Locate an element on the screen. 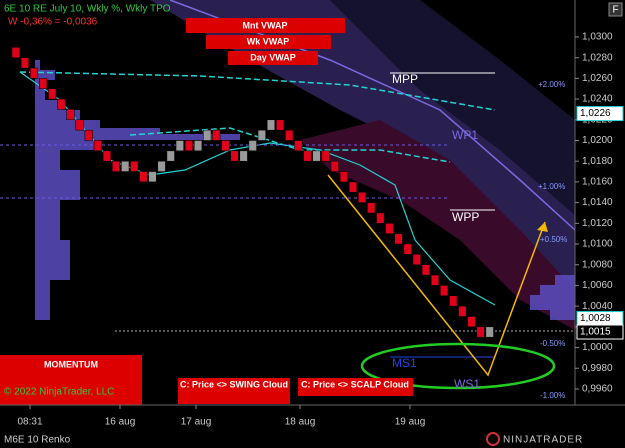  x-tick-label: 18 aug is located at coordinates (300, 422).